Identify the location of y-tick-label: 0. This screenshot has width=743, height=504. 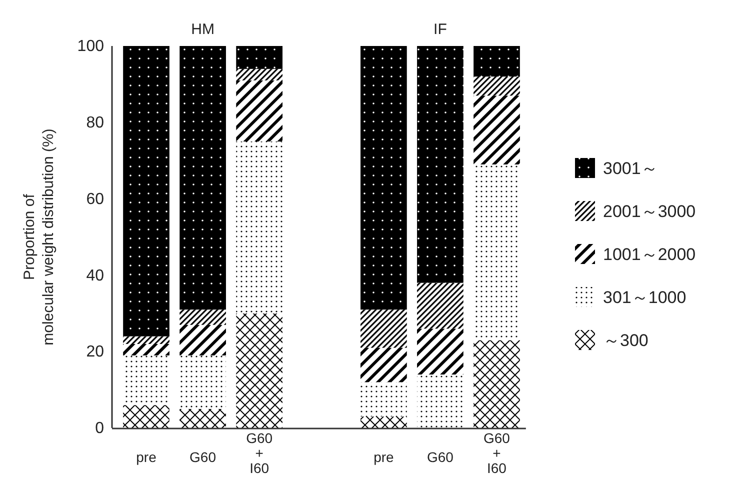
(99, 429).